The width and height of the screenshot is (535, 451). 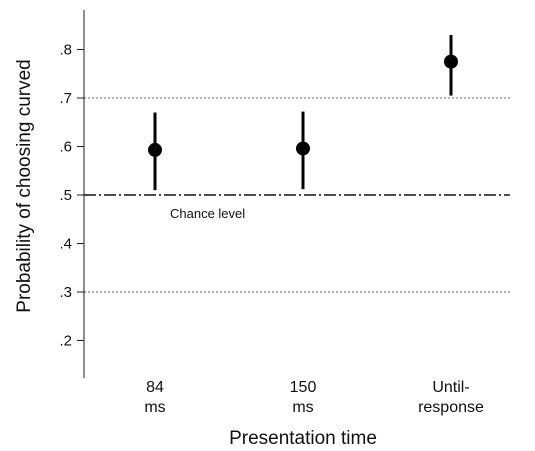 I want to click on y-tick-label: .6, so click(x=65, y=147).